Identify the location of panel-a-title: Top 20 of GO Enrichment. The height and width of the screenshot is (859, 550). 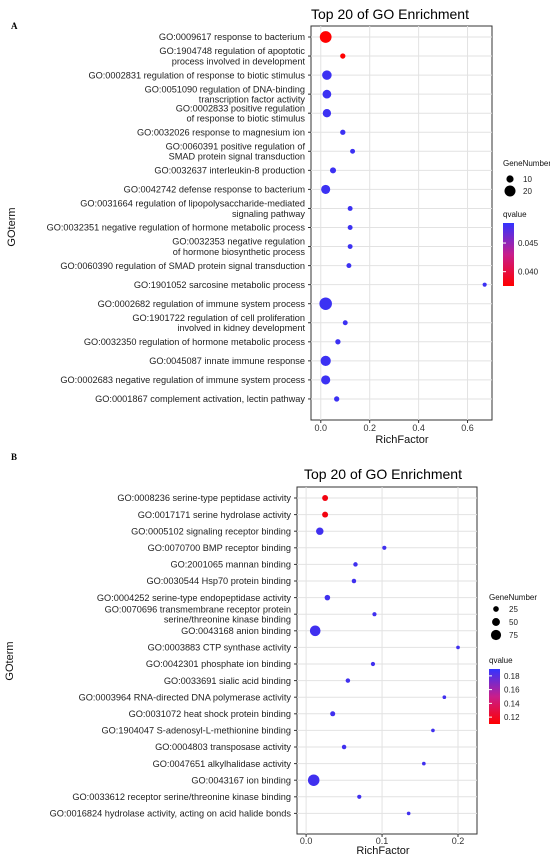
(390, 14).